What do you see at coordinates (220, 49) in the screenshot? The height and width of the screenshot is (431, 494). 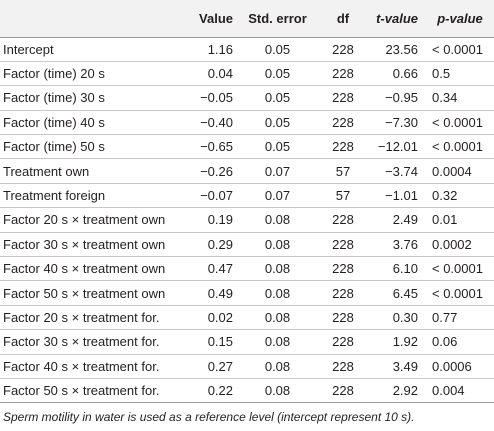 I see `cell-value: 1.16` at bounding box center [220, 49].